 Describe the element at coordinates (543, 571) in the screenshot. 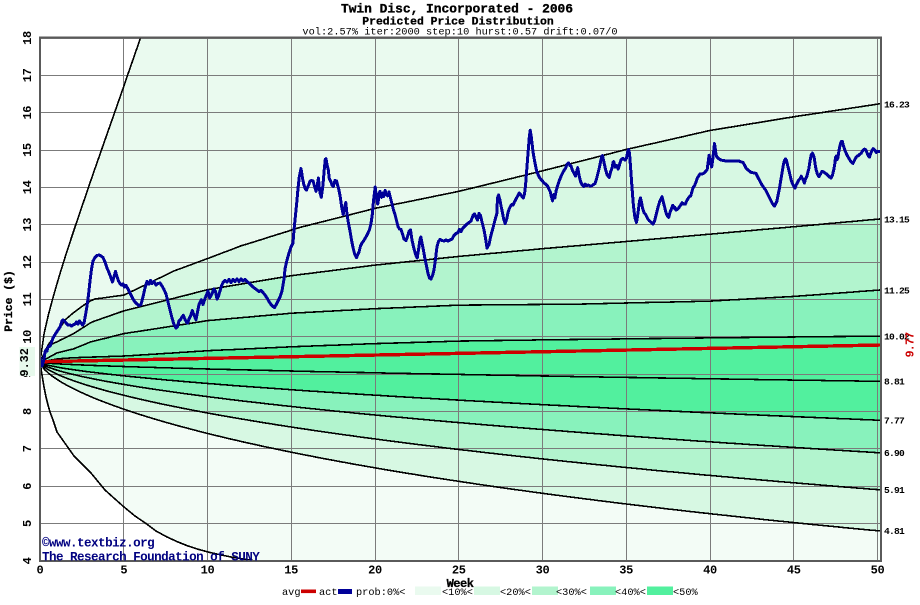

I see `svg-text: 30` at that location.